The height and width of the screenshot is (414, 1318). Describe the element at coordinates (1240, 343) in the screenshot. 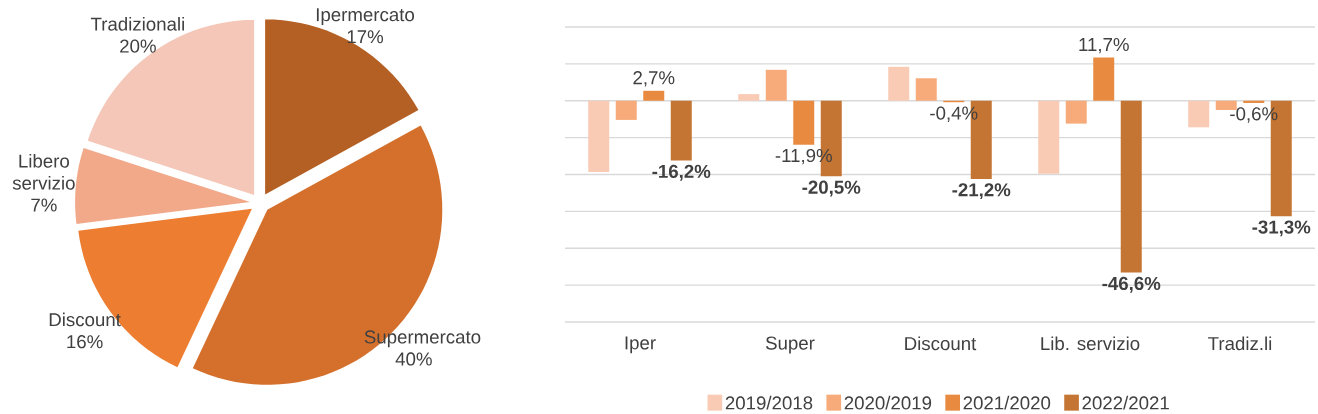

I see `x-tick-label: Tradiz.li` at that location.